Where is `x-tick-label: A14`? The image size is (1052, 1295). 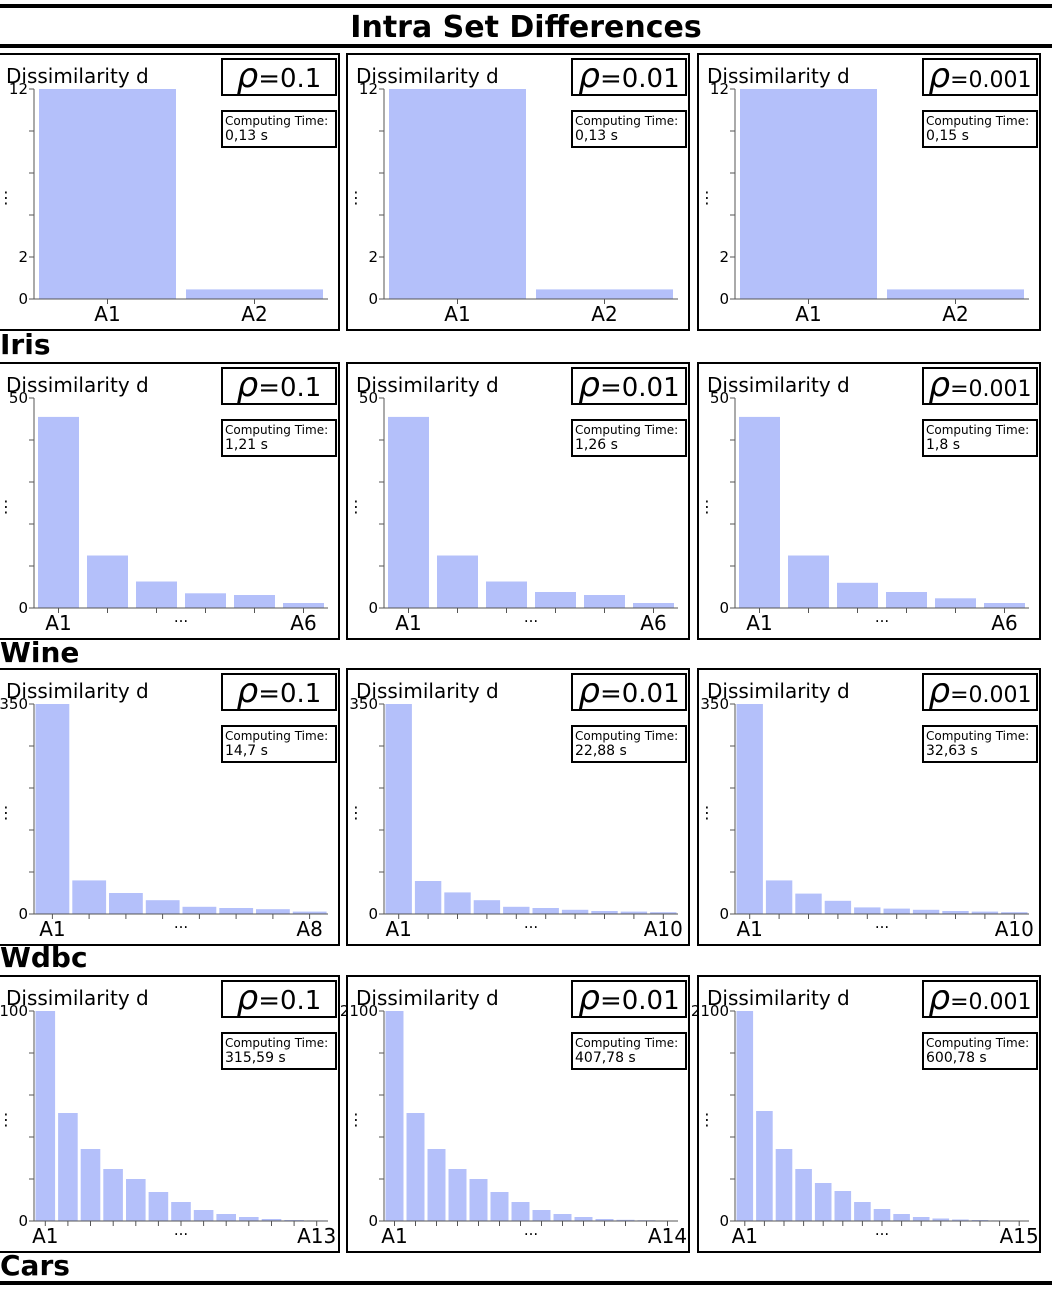 x-tick-label: A14 is located at coordinates (667, 1236).